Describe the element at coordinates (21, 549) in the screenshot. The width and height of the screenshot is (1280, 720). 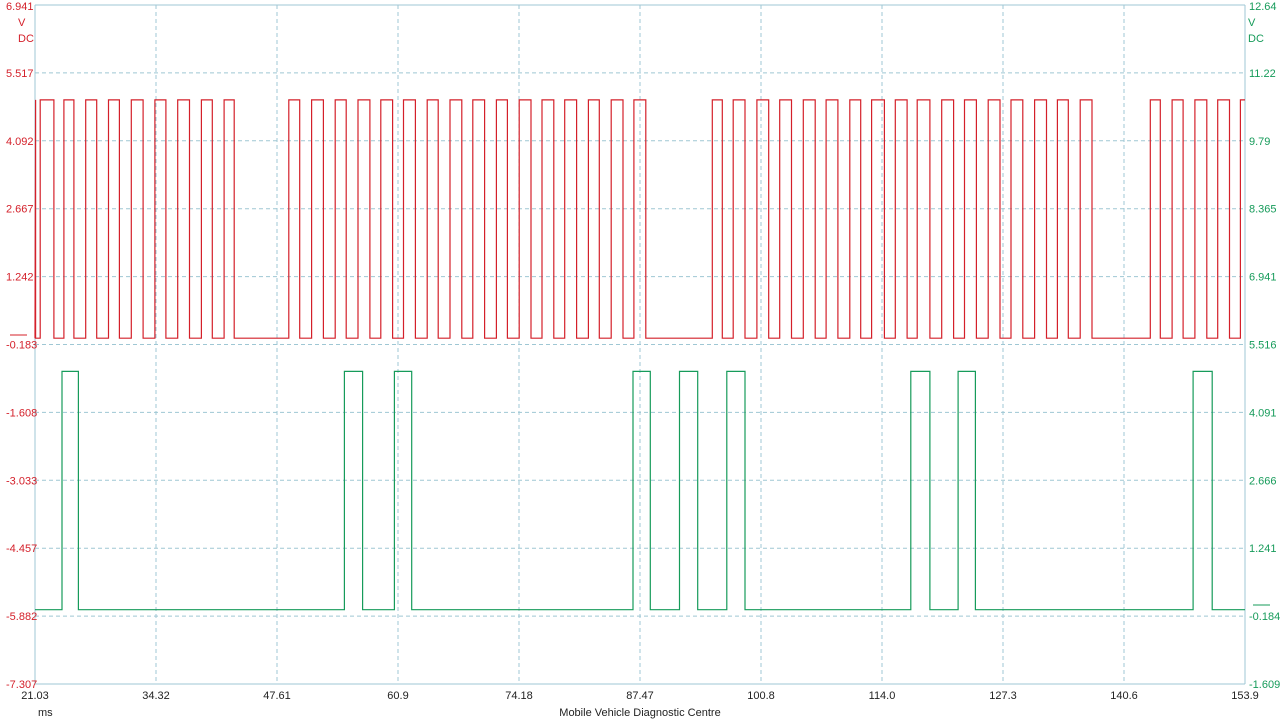
I see `left-y-tick-label: -4.457` at that location.